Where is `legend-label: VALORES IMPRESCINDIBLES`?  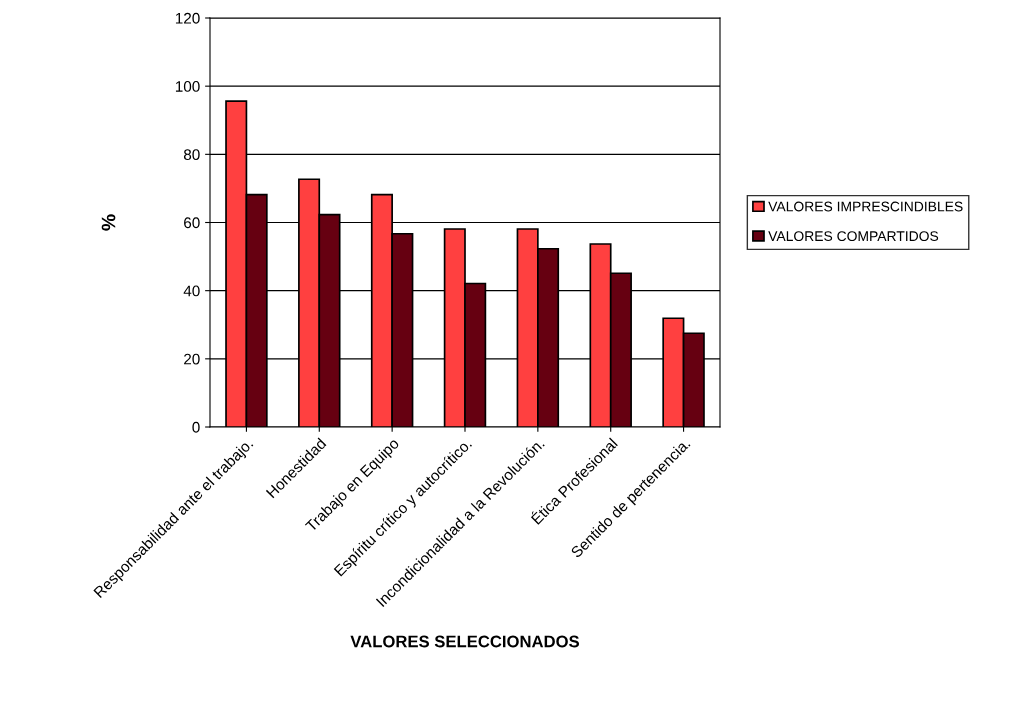
legend-label: VALORES IMPRESCINDIBLES is located at coordinates (865, 206).